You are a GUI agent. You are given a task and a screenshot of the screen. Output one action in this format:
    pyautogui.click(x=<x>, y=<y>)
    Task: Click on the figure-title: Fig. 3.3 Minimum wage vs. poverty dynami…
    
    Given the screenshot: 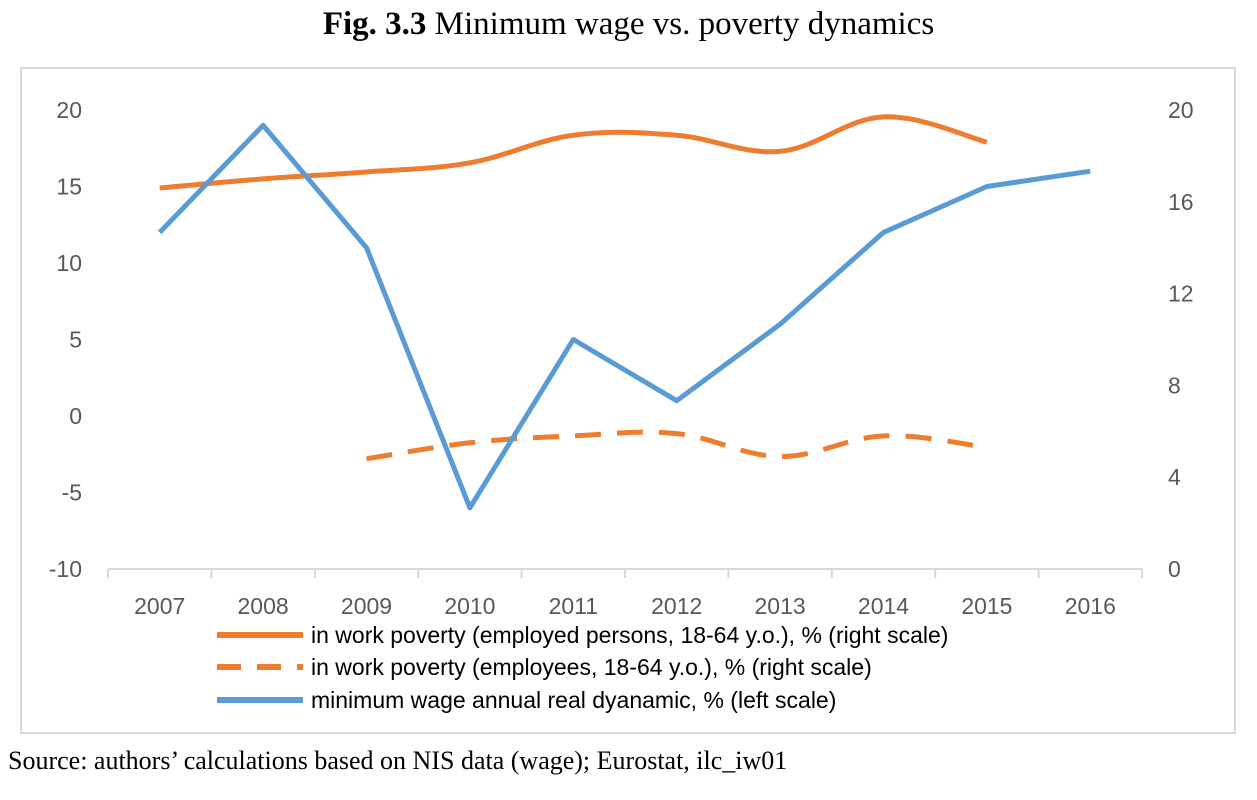 What is the action you would take?
    pyautogui.click(x=628, y=24)
    